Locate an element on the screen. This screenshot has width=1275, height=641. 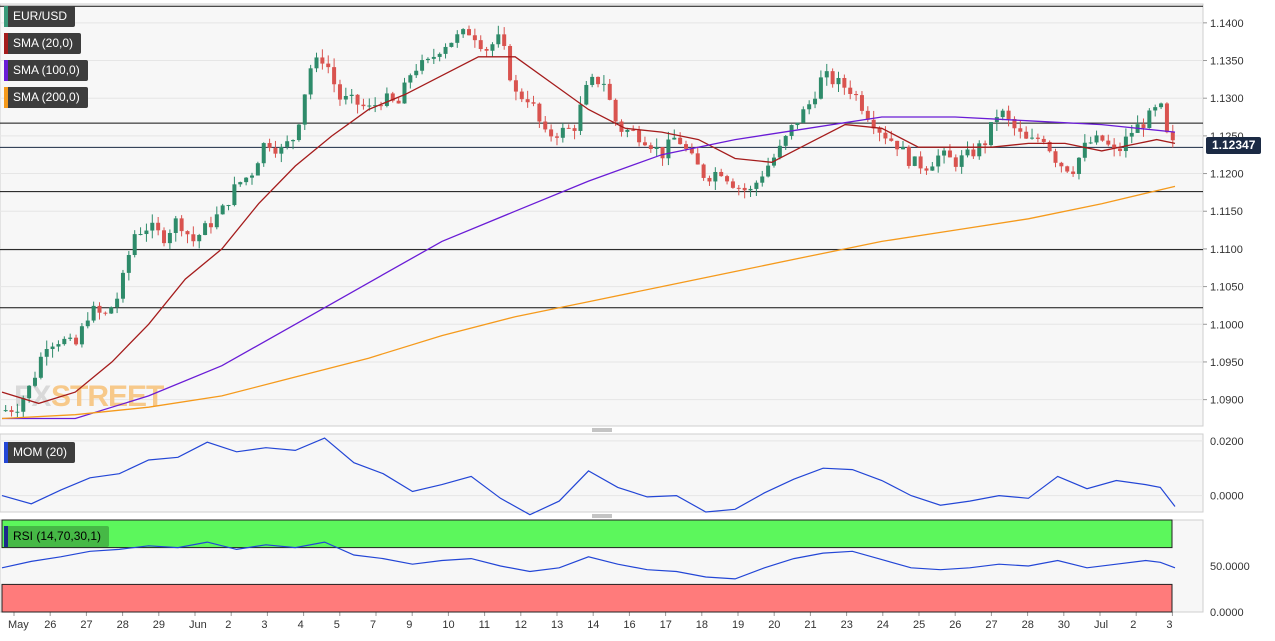
x-tick-label: 2 is located at coordinates (1133, 625).